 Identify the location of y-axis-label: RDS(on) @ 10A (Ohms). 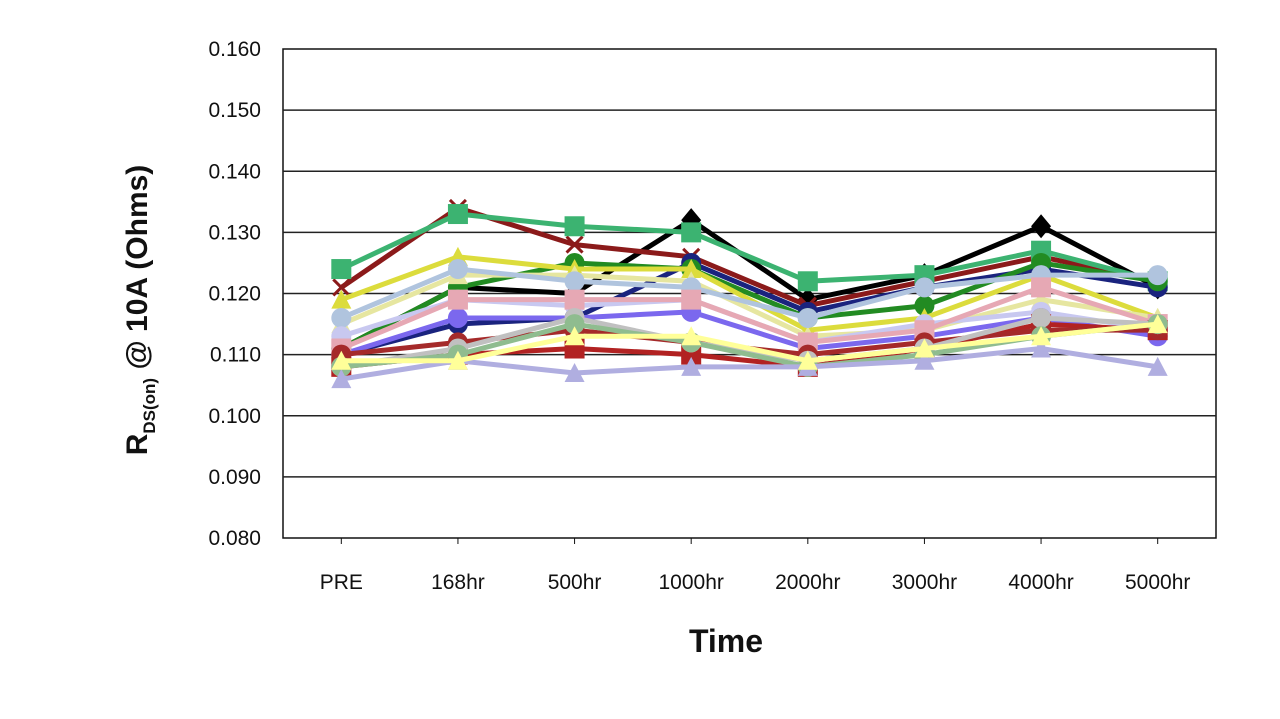
(140, 310).